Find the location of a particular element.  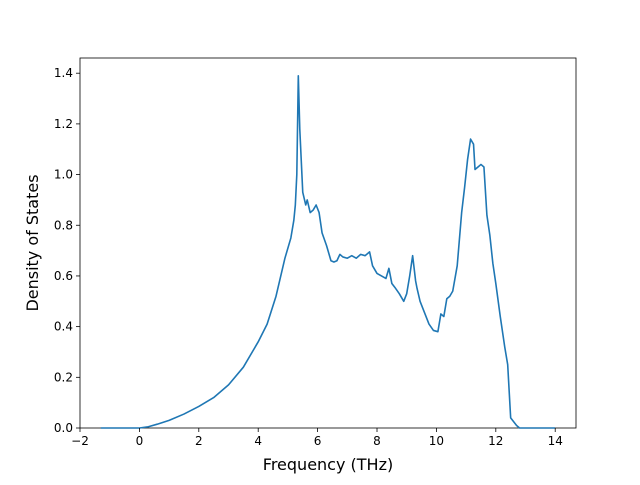

y-tick-label: 0.8 is located at coordinates (63, 225).